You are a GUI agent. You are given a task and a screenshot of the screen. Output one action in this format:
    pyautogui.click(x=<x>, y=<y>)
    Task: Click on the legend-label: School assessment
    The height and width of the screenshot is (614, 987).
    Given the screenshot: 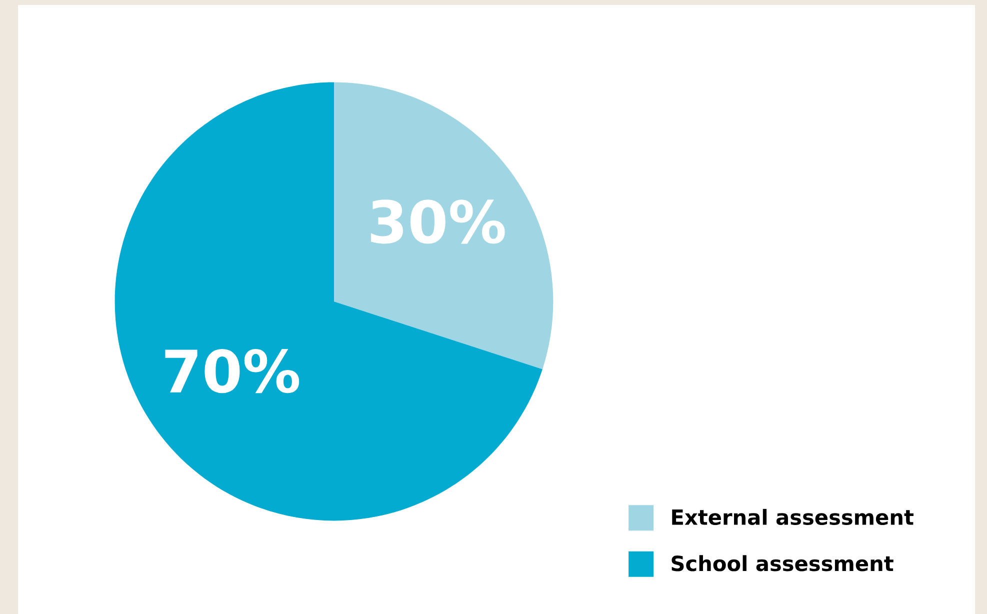 What is the action you would take?
    pyautogui.click(x=783, y=563)
    